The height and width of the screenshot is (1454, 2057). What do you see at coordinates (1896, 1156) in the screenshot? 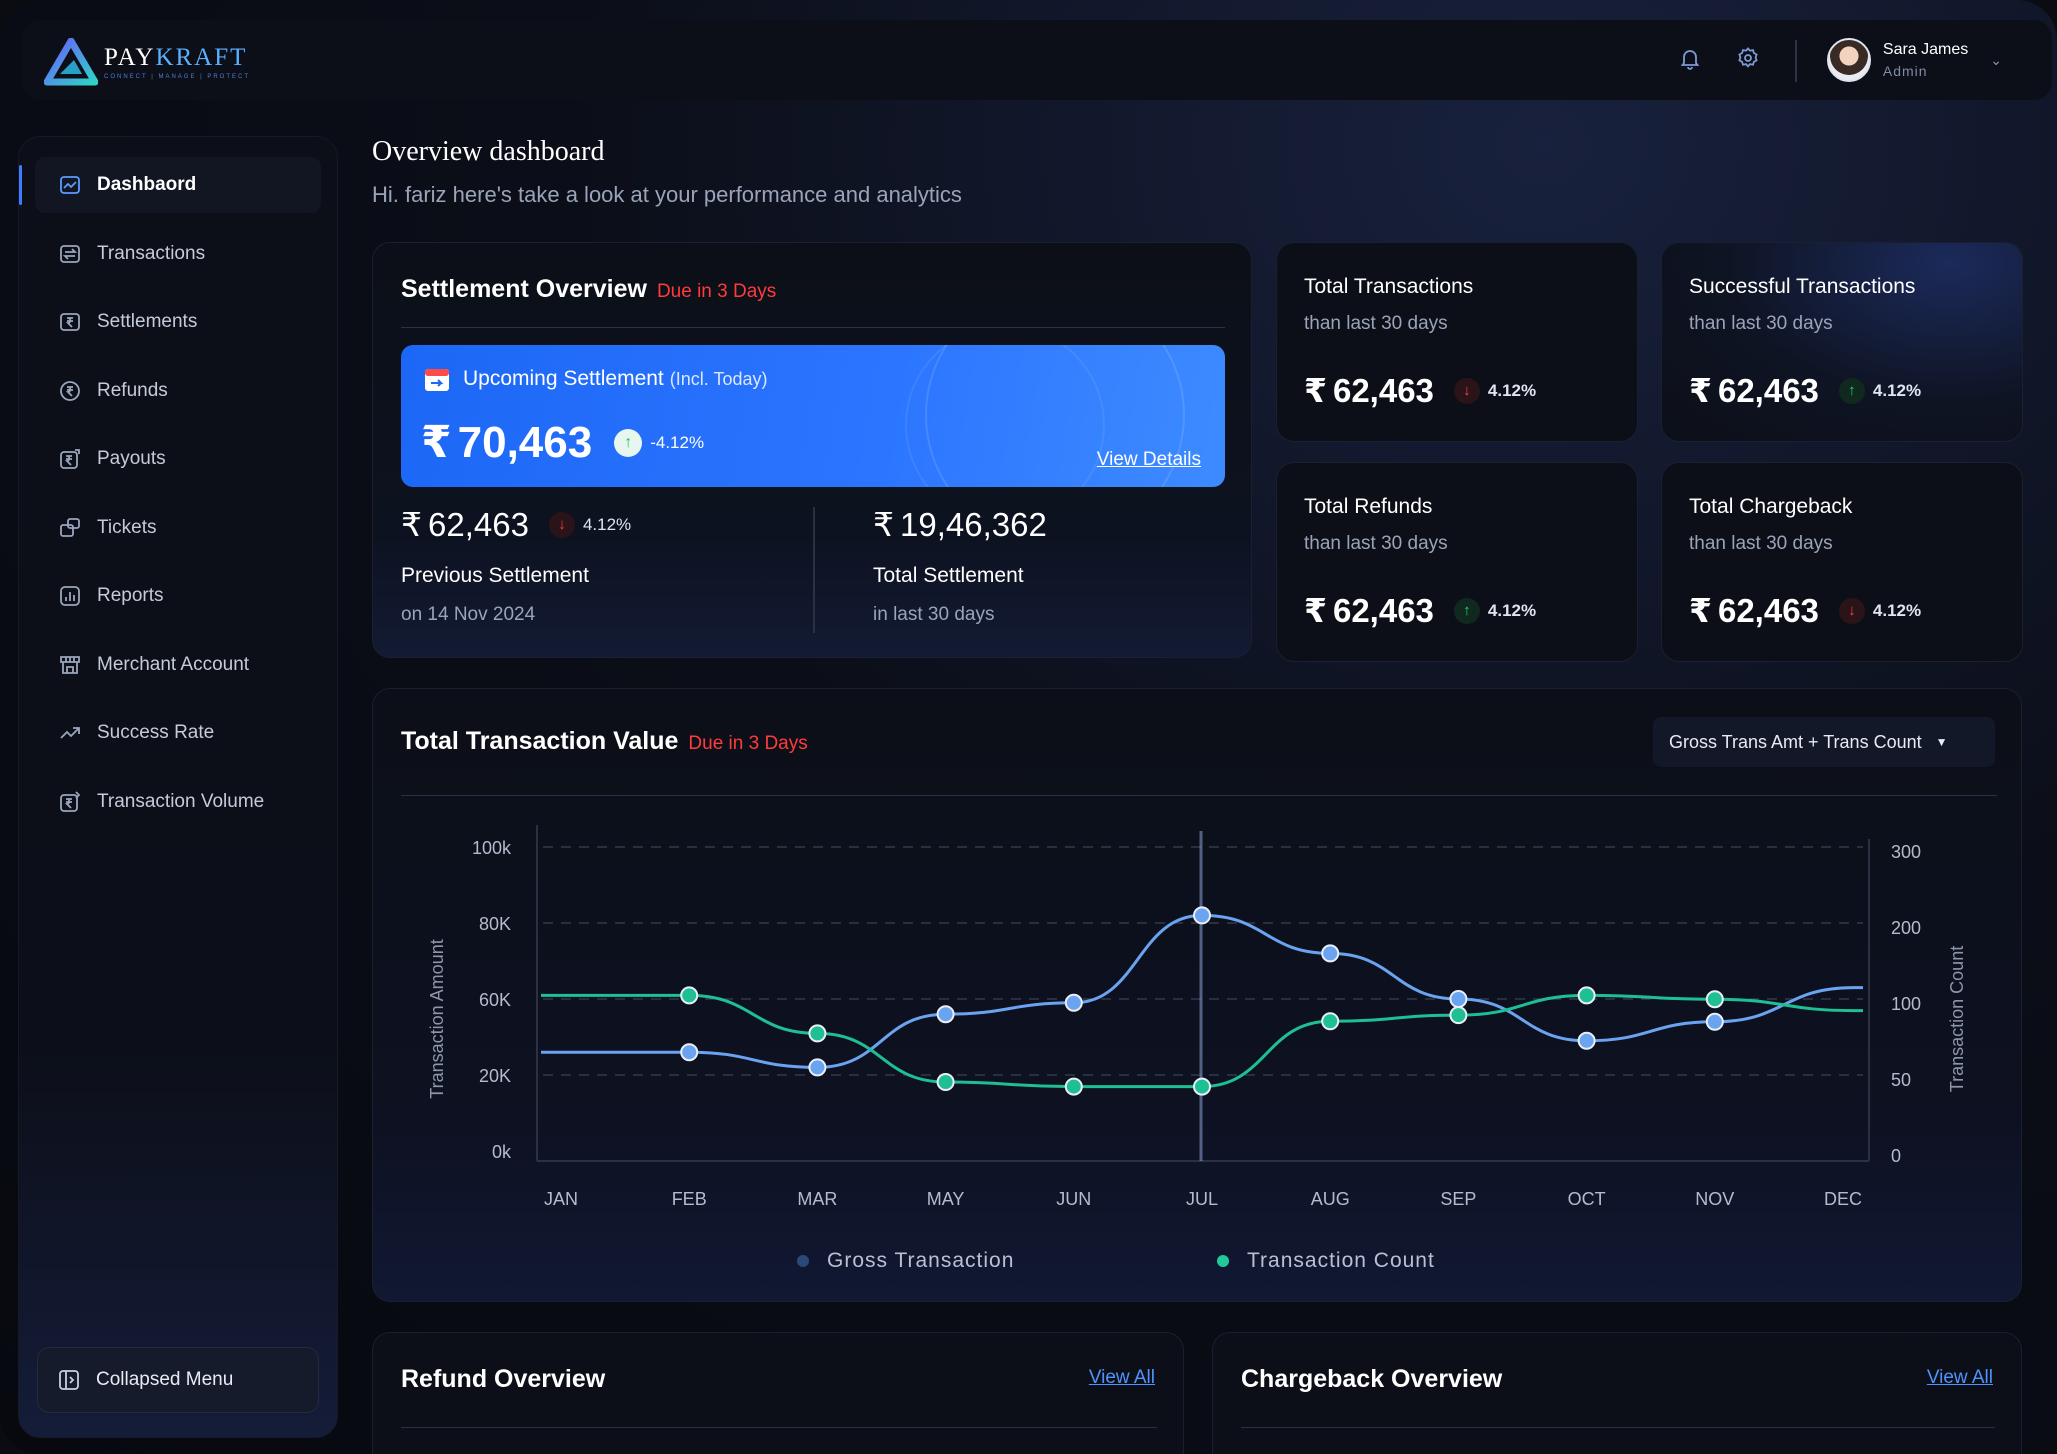
I see `y-tick-label-right: 0` at bounding box center [1896, 1156].